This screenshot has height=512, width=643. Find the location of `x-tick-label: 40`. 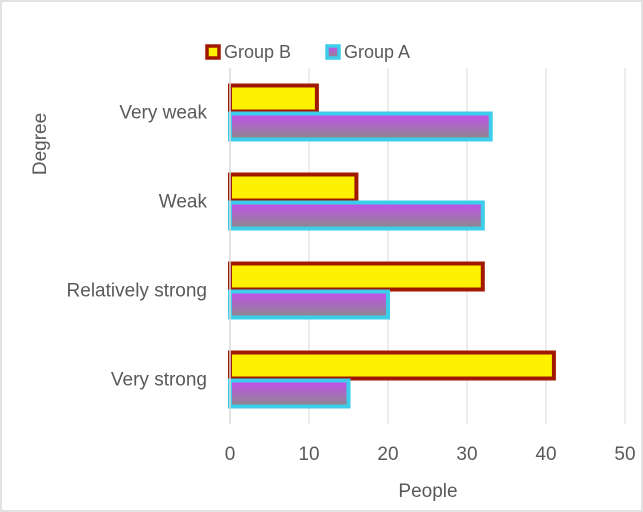

x-tick-label: 40 is located at coordinates (545, 454).